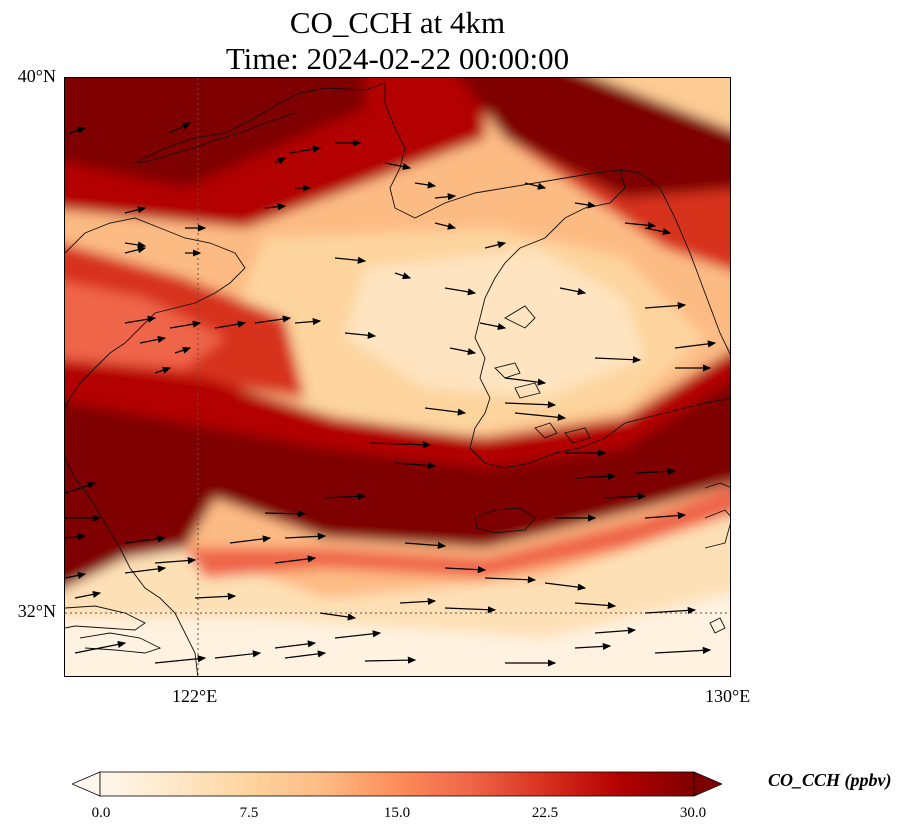 The width and height of the screenshot is (921, 836). Describe the element at coordinates (86, 784) in the screenshot. I see `colorbar-min-extend` at that location.